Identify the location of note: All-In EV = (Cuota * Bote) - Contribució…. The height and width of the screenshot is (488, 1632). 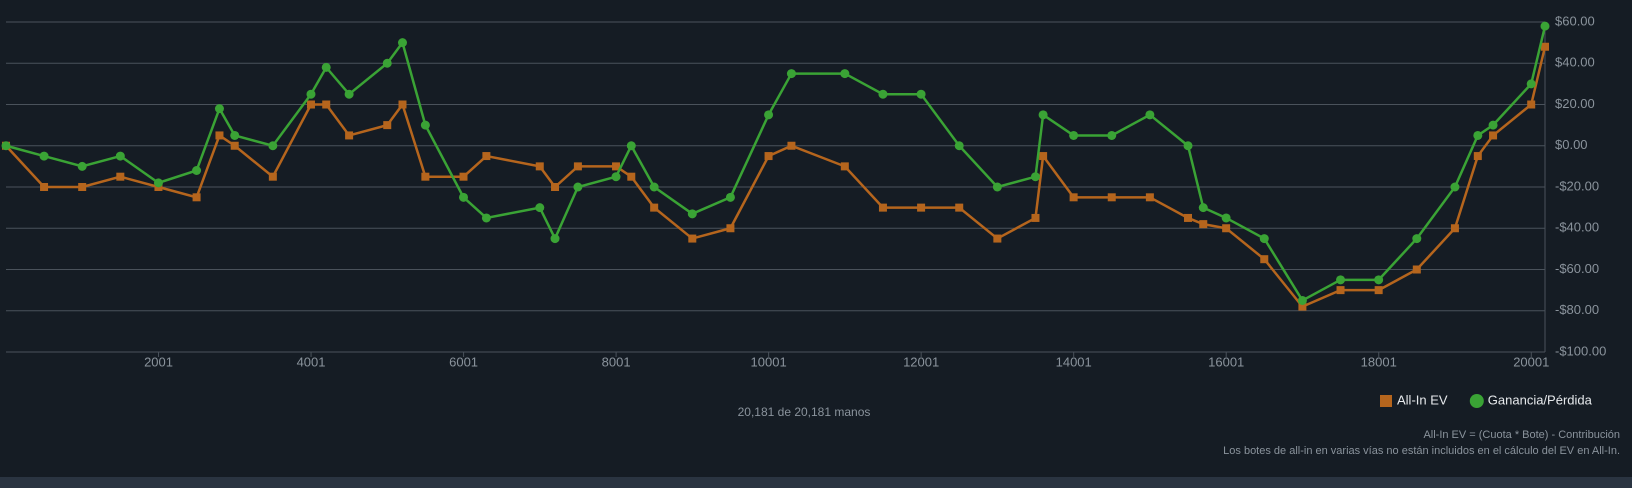
(1521, 435).